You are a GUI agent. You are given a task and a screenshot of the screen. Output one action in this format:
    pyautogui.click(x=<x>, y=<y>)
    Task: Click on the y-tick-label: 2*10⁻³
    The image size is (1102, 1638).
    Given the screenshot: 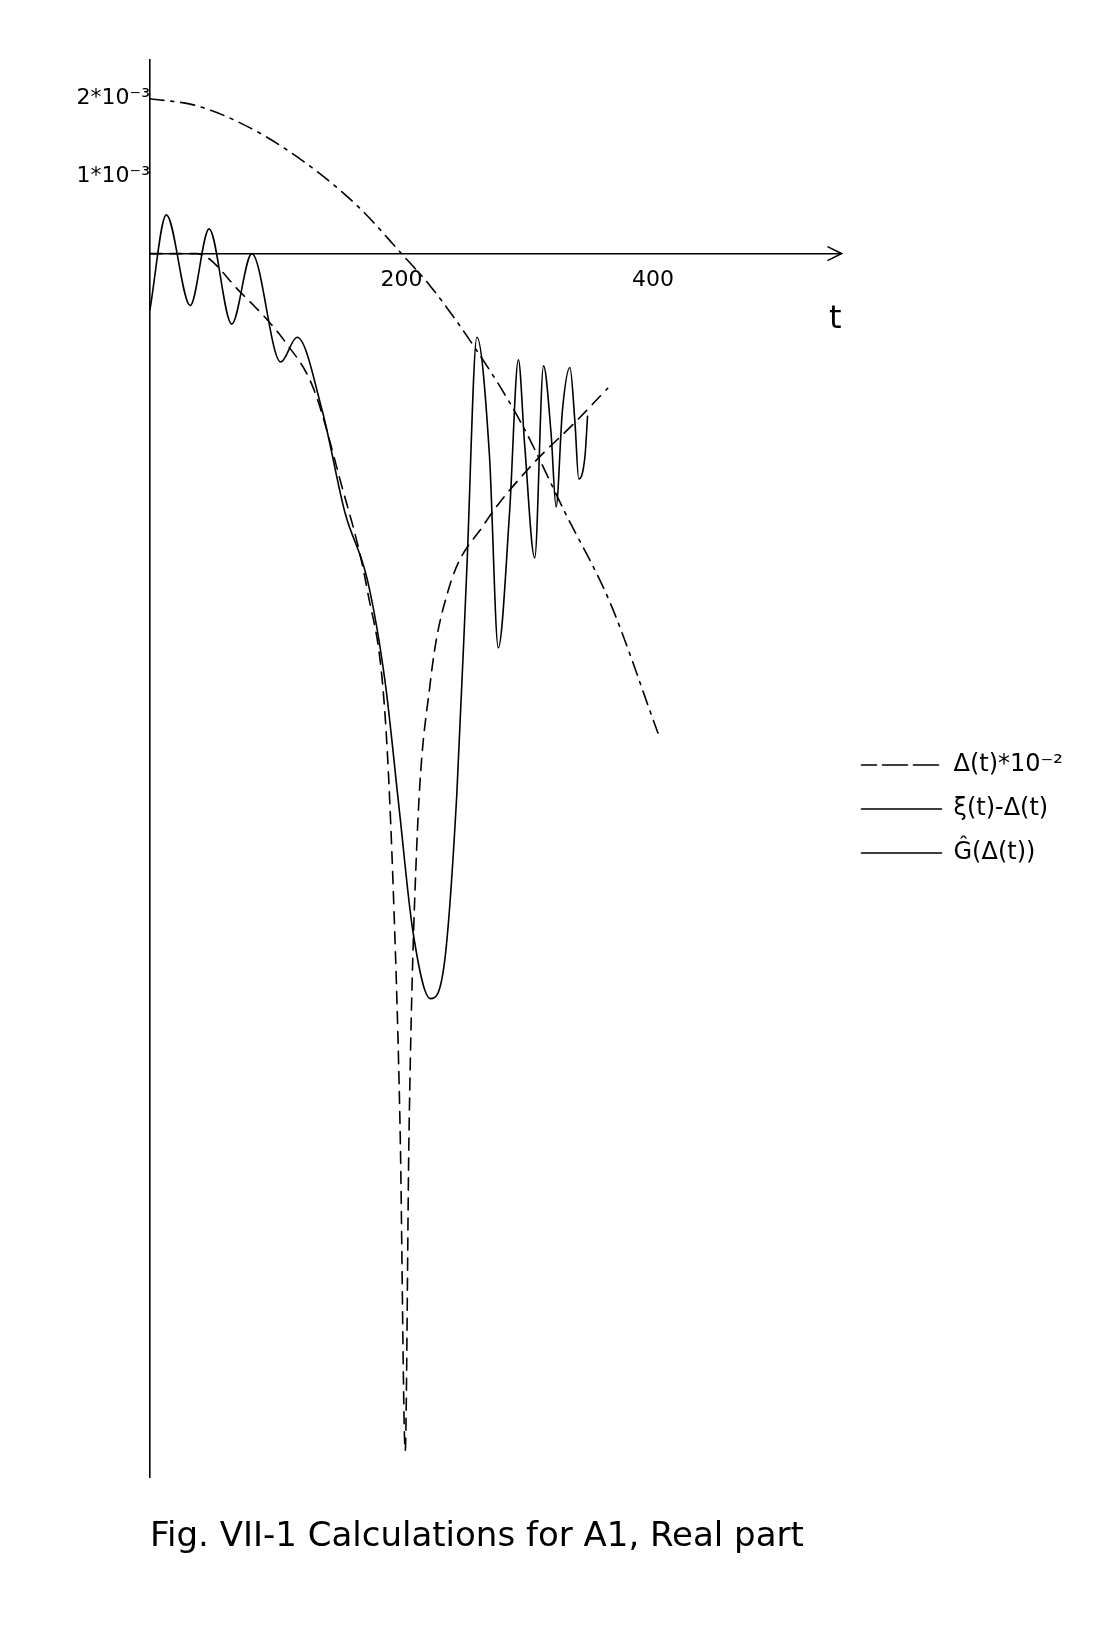 What is the action you would take?
    pyautogui.click(x=113, y=97)
    